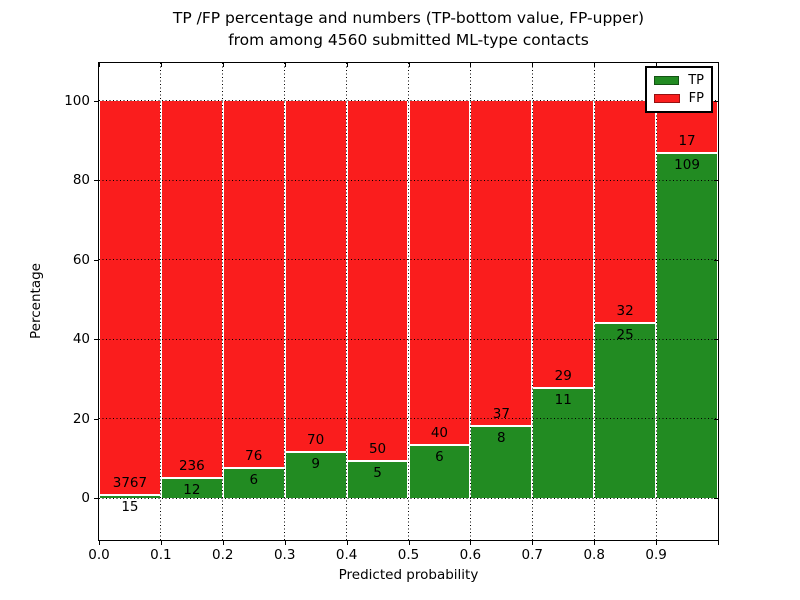  I want to click on fp-count-label: 3767, so click(130, 483).